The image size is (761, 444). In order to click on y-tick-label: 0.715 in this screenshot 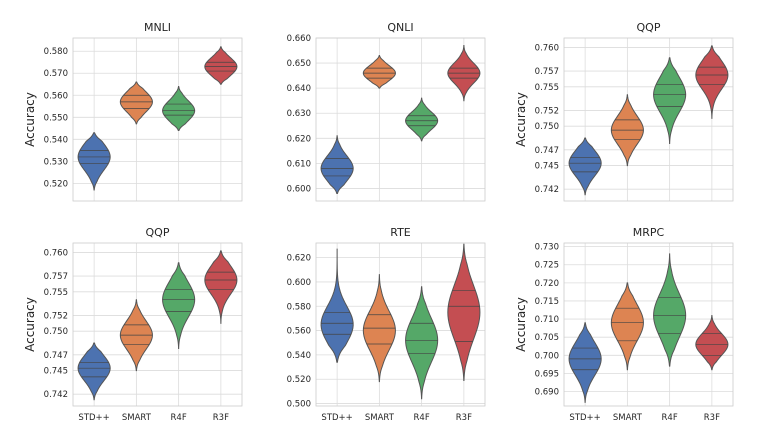, I will do `click(547, 302)`.